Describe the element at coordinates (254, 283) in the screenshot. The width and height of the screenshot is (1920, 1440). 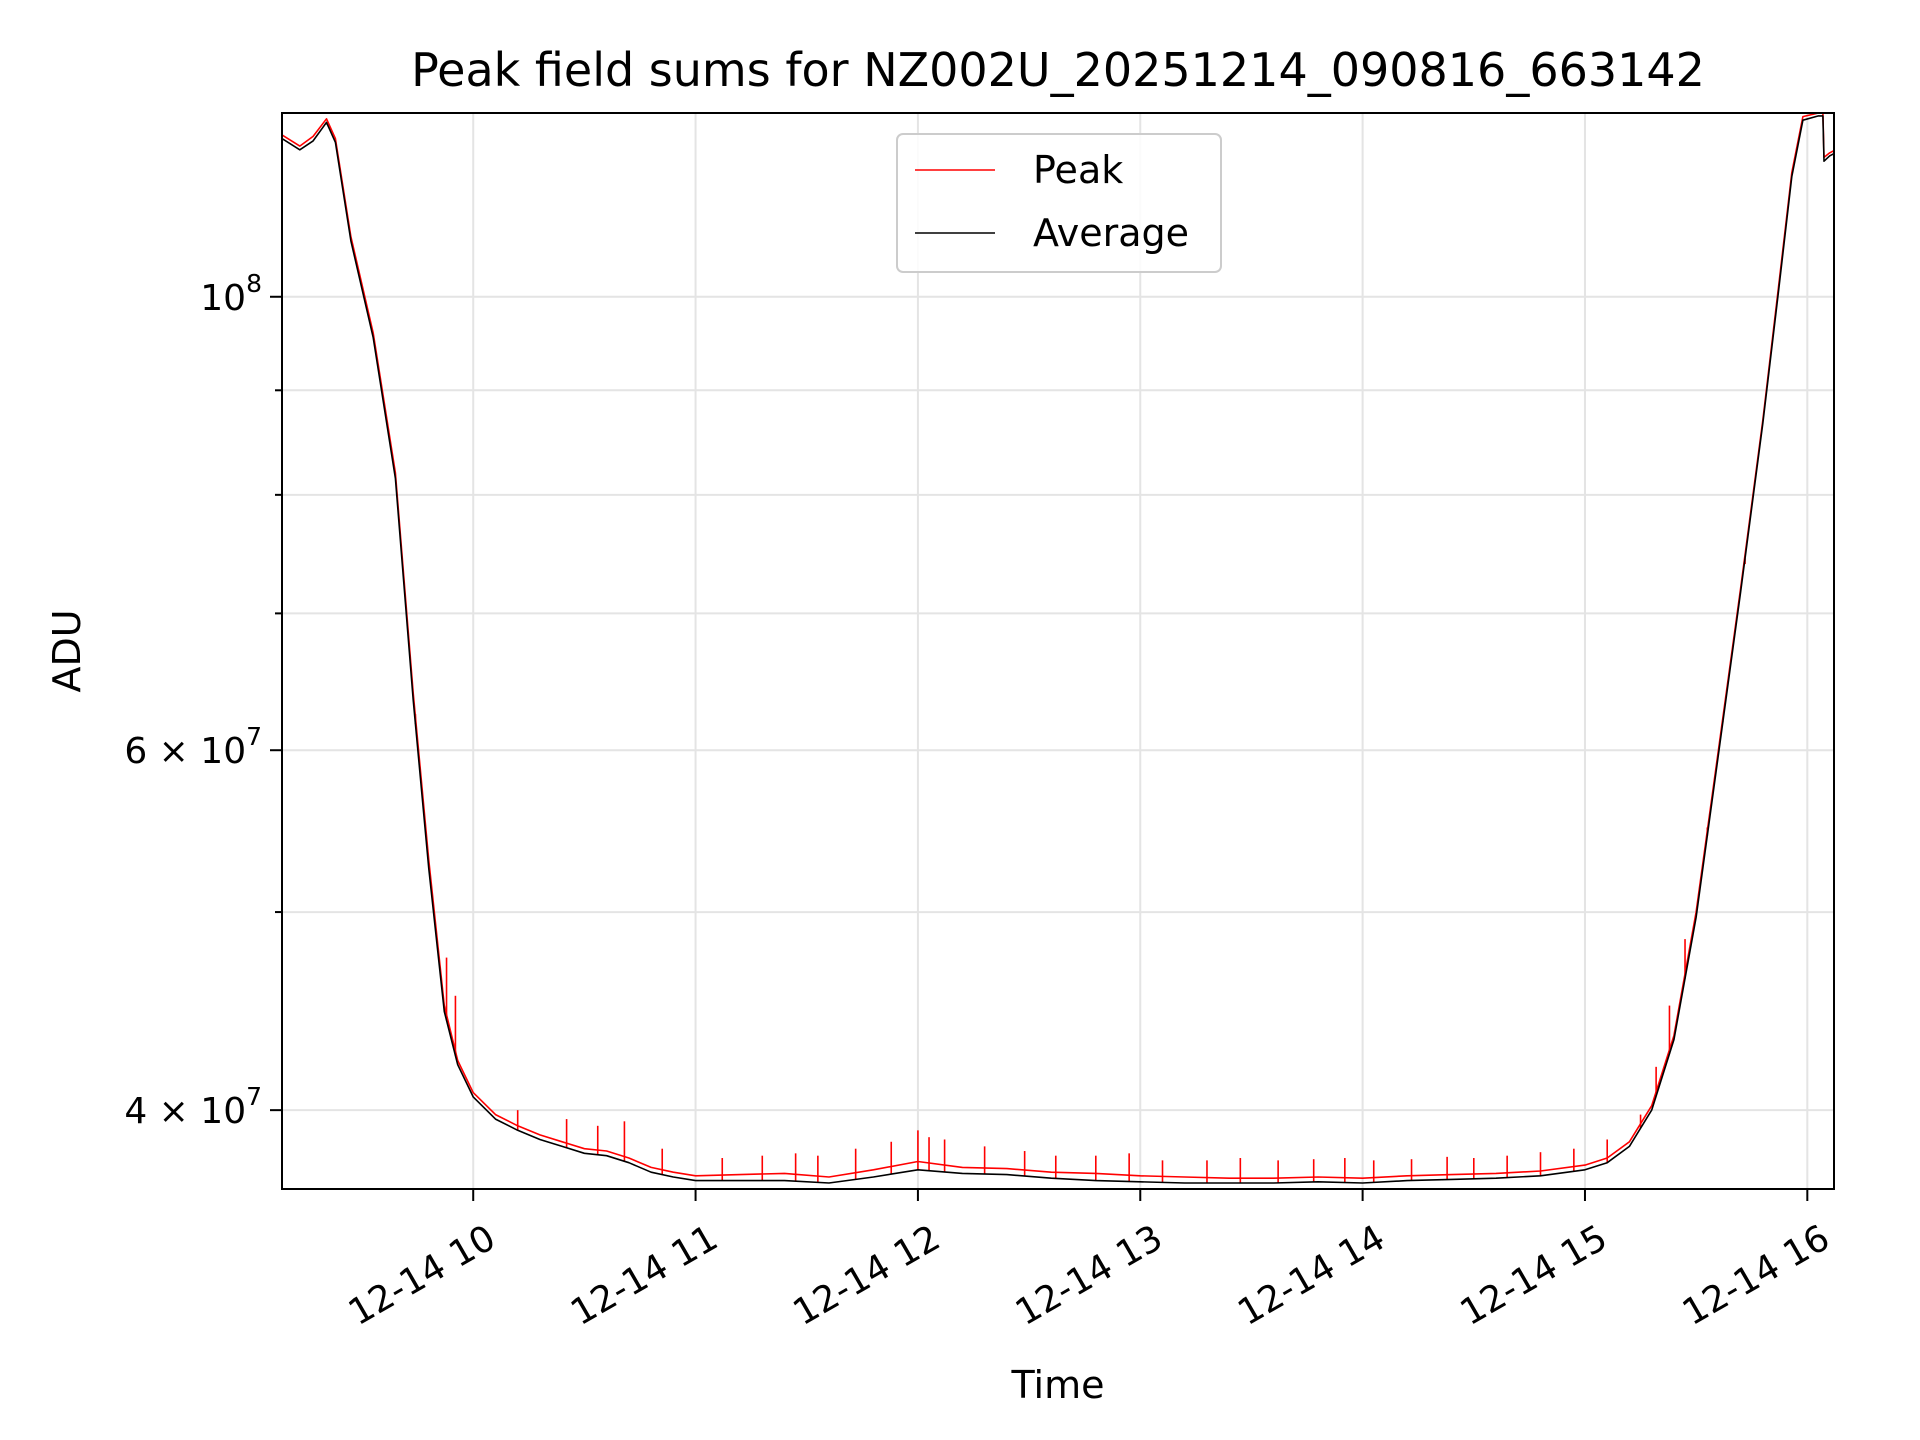
I see `y-tick-exponent: 8` at that location.